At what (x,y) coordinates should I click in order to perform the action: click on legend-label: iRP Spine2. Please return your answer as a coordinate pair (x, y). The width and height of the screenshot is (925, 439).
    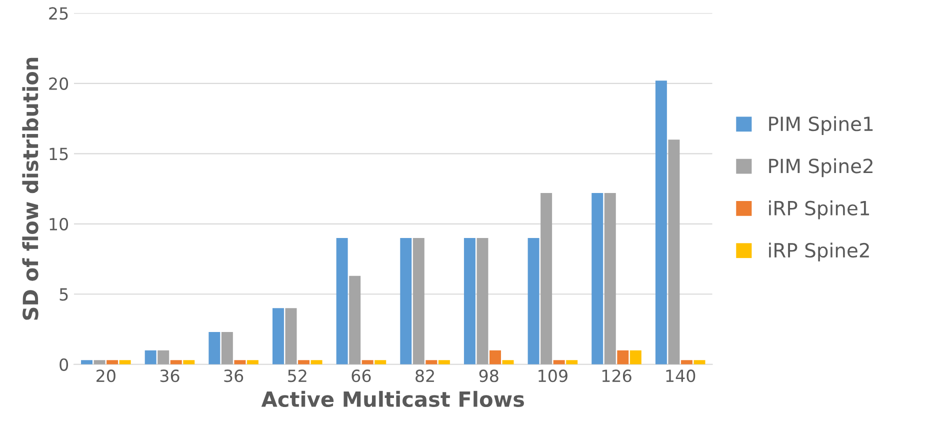
    Looking at the image, I should click on (819, 252).